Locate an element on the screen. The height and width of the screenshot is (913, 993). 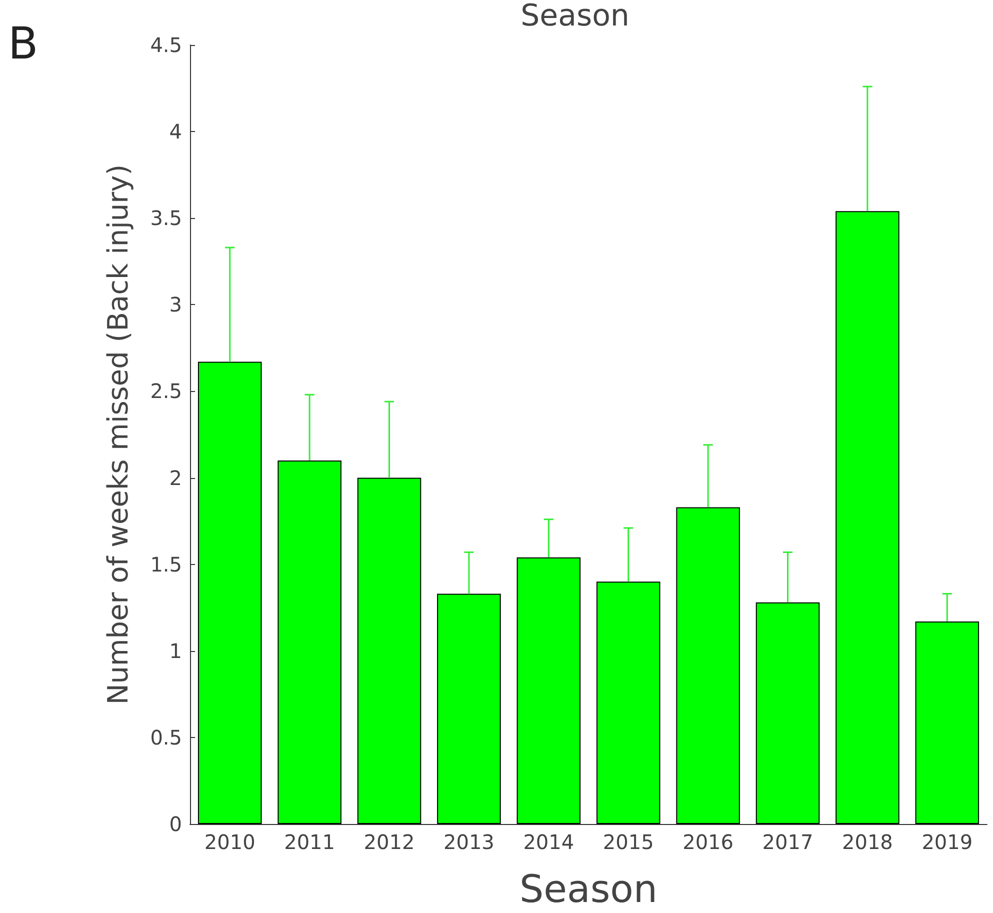
x-tick-label: 2010 is located at coordinates (230, 842).